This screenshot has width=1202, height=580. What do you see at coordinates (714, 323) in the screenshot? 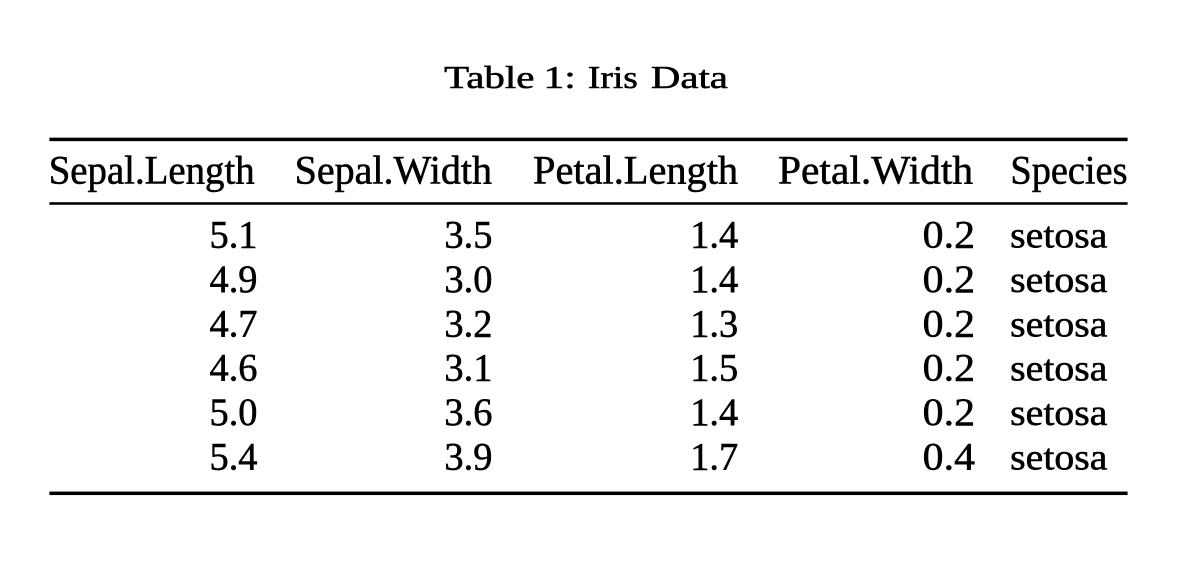
I see `svg-text: 1.3` at bounding box center [714, 323].